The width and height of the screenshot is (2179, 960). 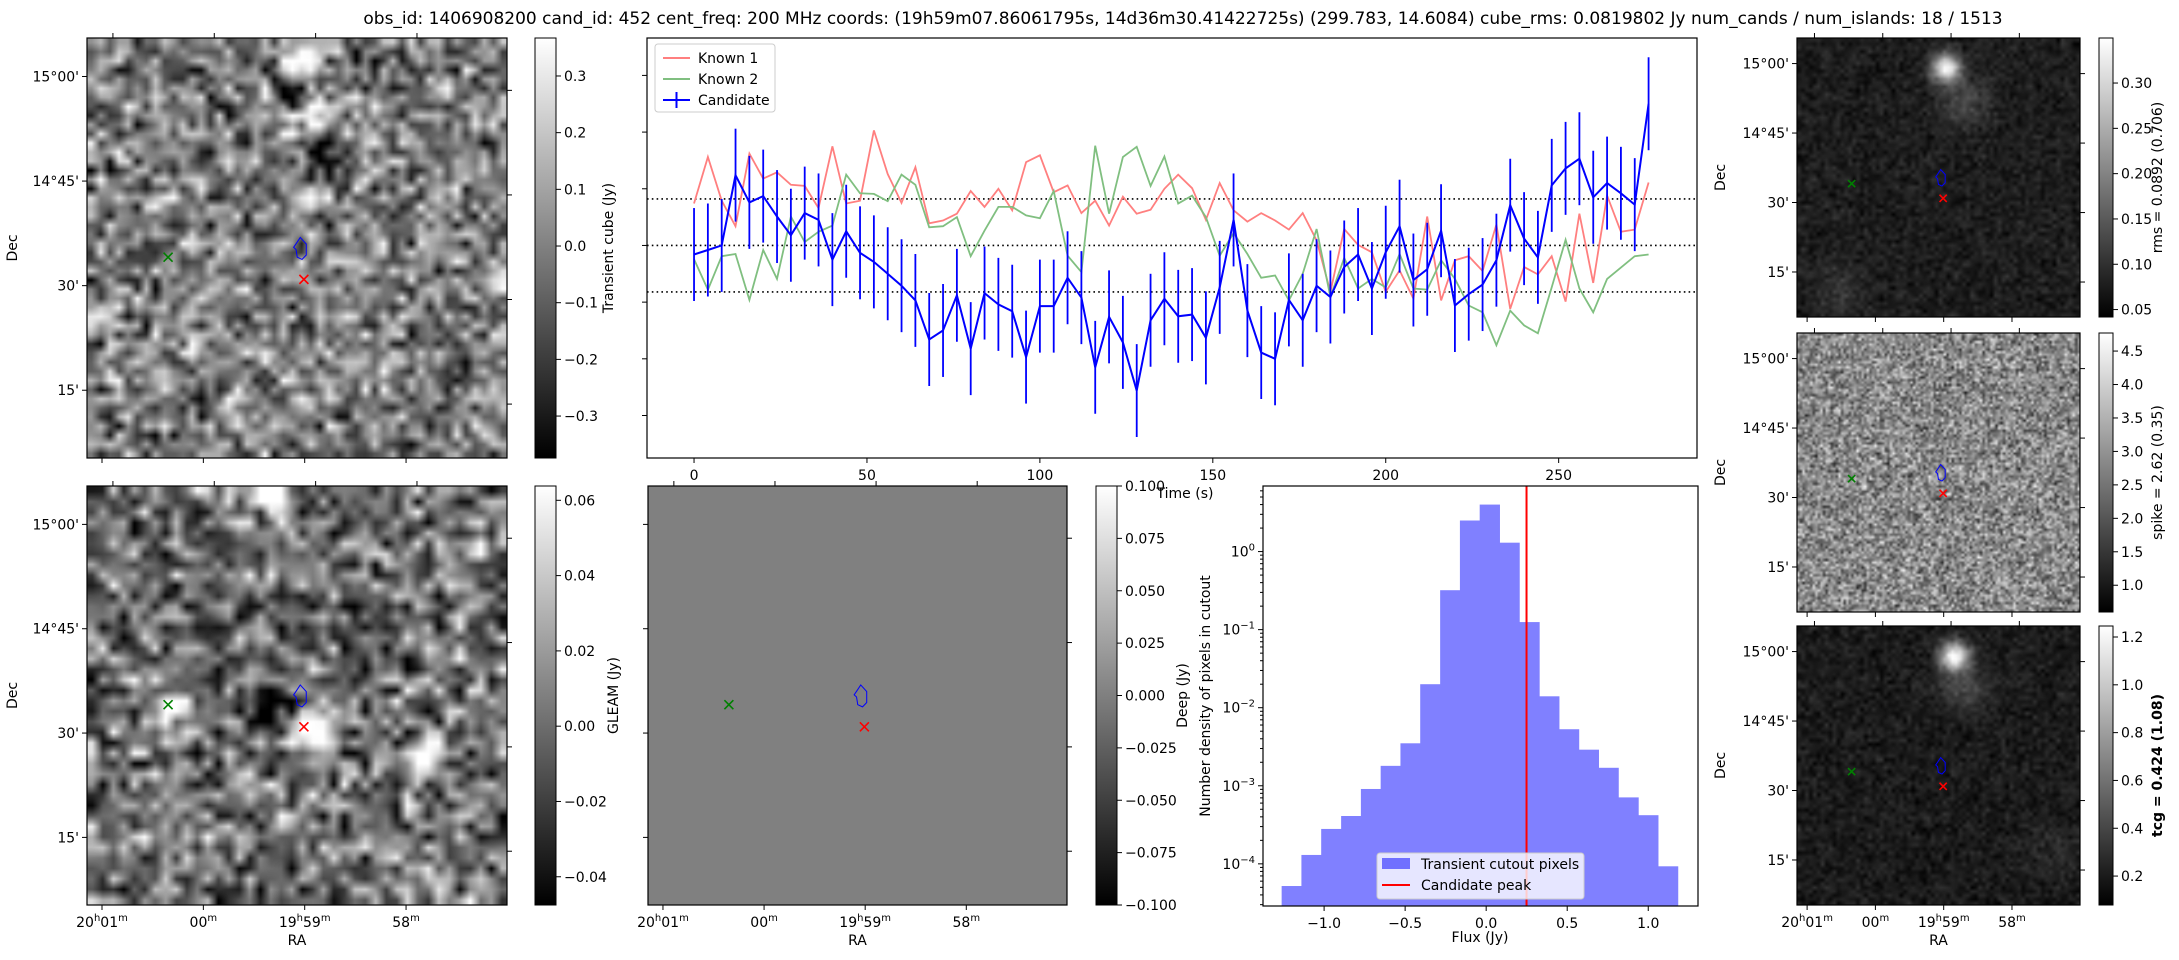 I want to click on rms-image, so click(x=1938, y=177).